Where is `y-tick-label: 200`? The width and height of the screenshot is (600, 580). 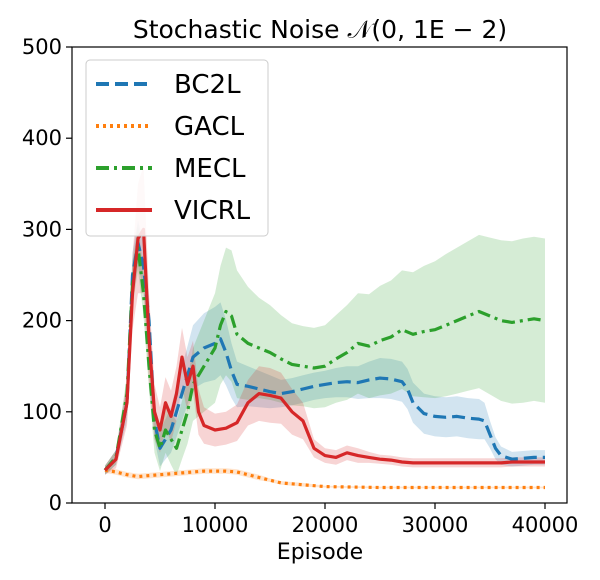 y-tick-label: 200 is located at coordinates (42, 321).